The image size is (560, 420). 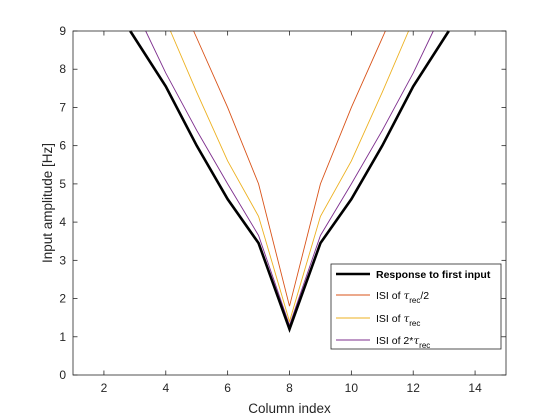 I want to click on y-axis-label: Input amplitude [Hz], so click(x=47, y=203).